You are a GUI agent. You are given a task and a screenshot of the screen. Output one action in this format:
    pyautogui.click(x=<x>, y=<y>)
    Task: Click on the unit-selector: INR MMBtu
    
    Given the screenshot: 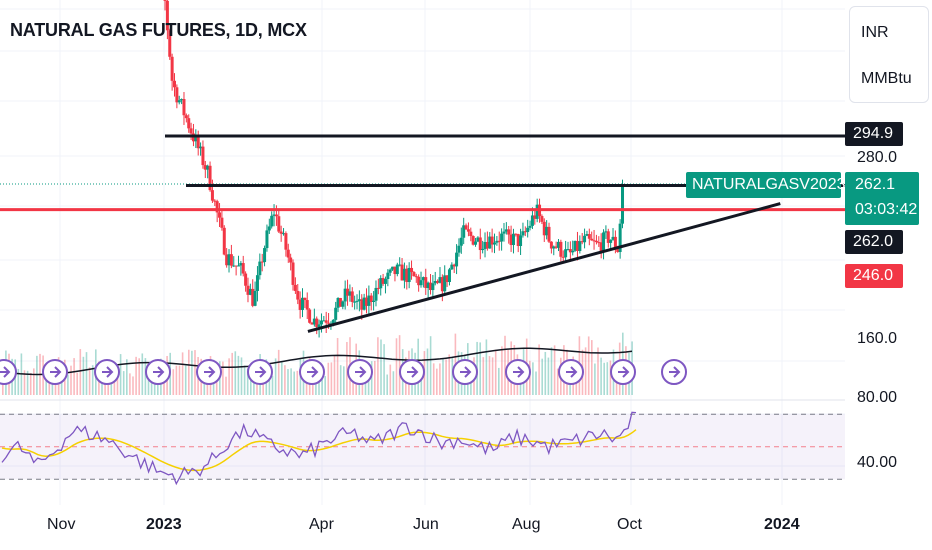 What is the action you would take?
    pyautogui.click(x=889, y=54)
    